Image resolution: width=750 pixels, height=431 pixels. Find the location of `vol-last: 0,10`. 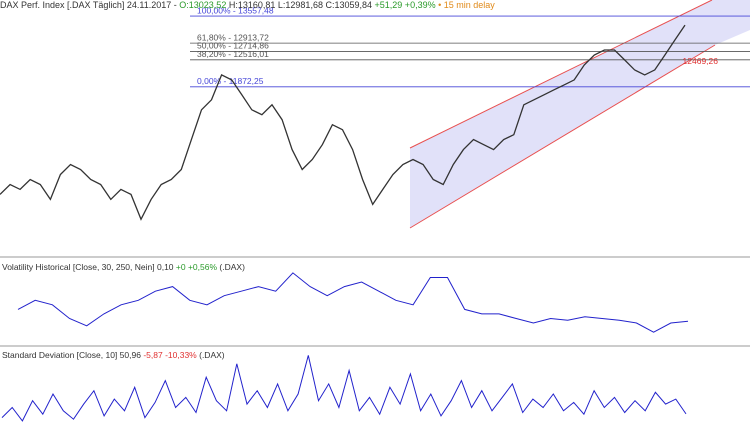

vol-last: 0,10 is located at coordinates (165, 267).